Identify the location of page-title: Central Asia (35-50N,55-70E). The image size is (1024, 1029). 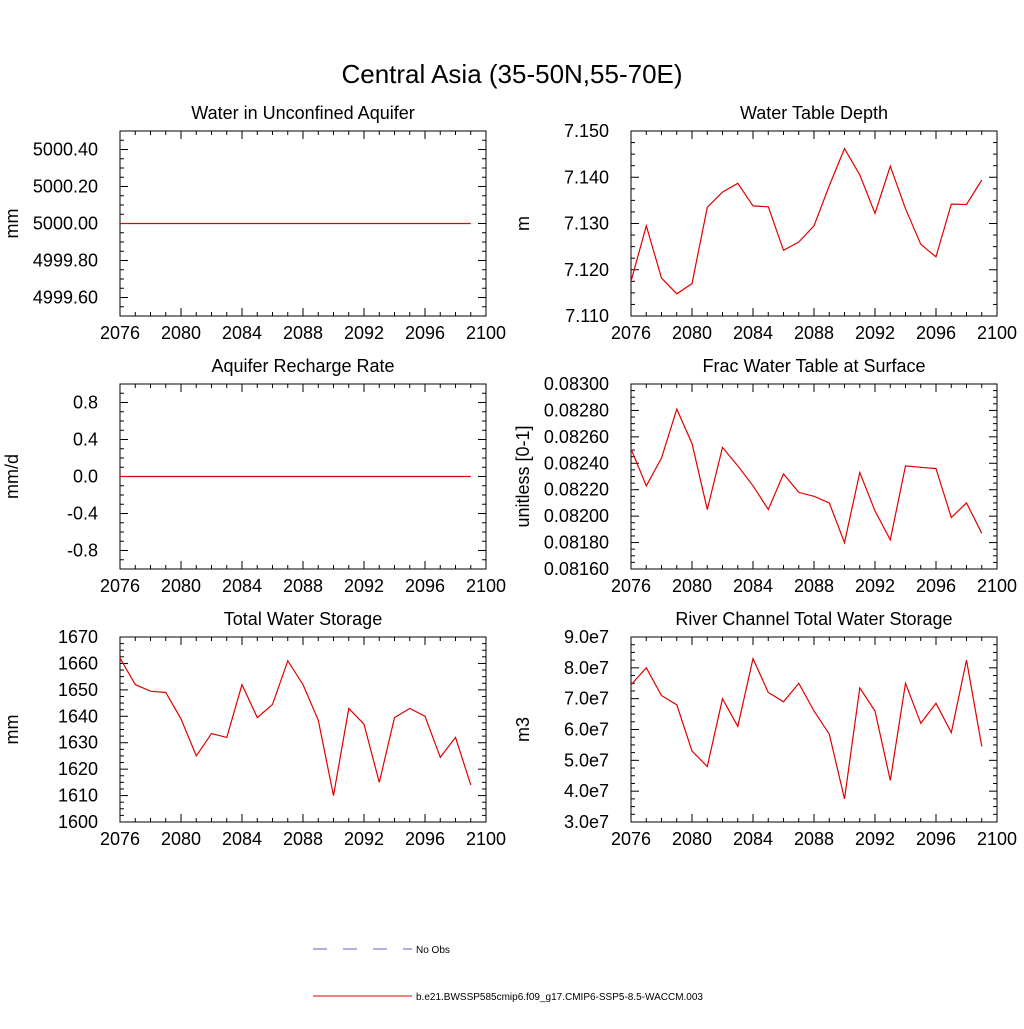
(511, 74).